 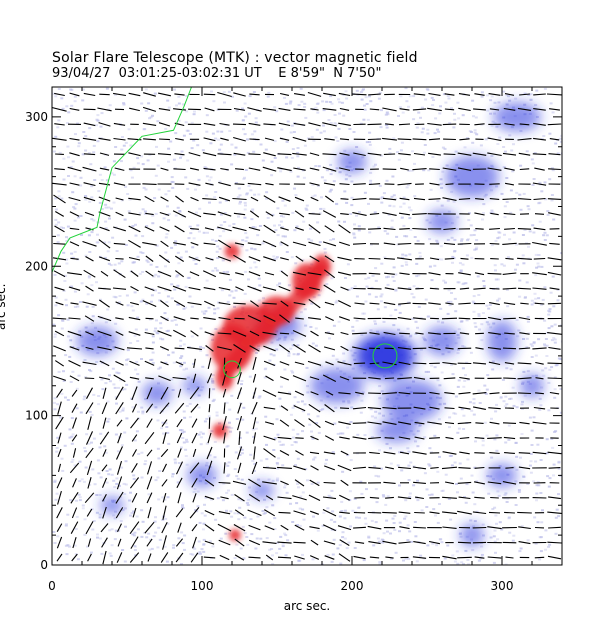 What do you see at coordinates (307, 606) in the screenshot?
I see `x-axis-label: arc sec.` at bounding box center [307, 606].